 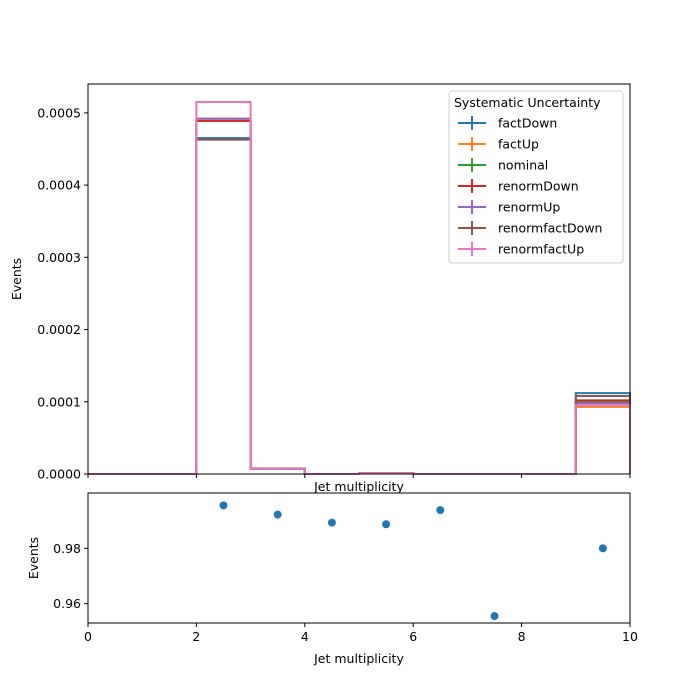 I want to click on bottom-y-tick-label: 0.96, so click(x=67, y=603).